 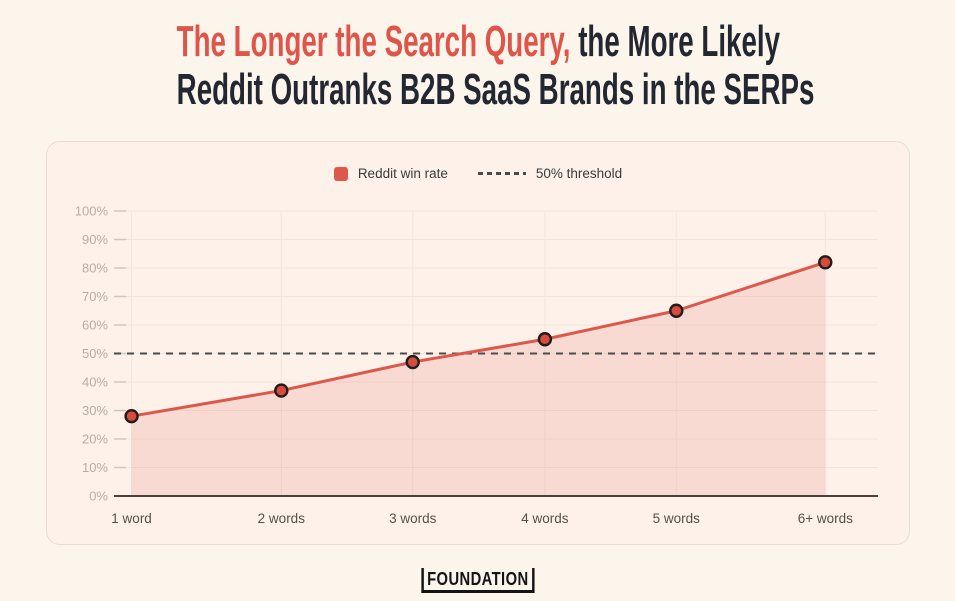 I want to click on foundation-logo-text: FOUNDATION, so click(x=477, y=579).